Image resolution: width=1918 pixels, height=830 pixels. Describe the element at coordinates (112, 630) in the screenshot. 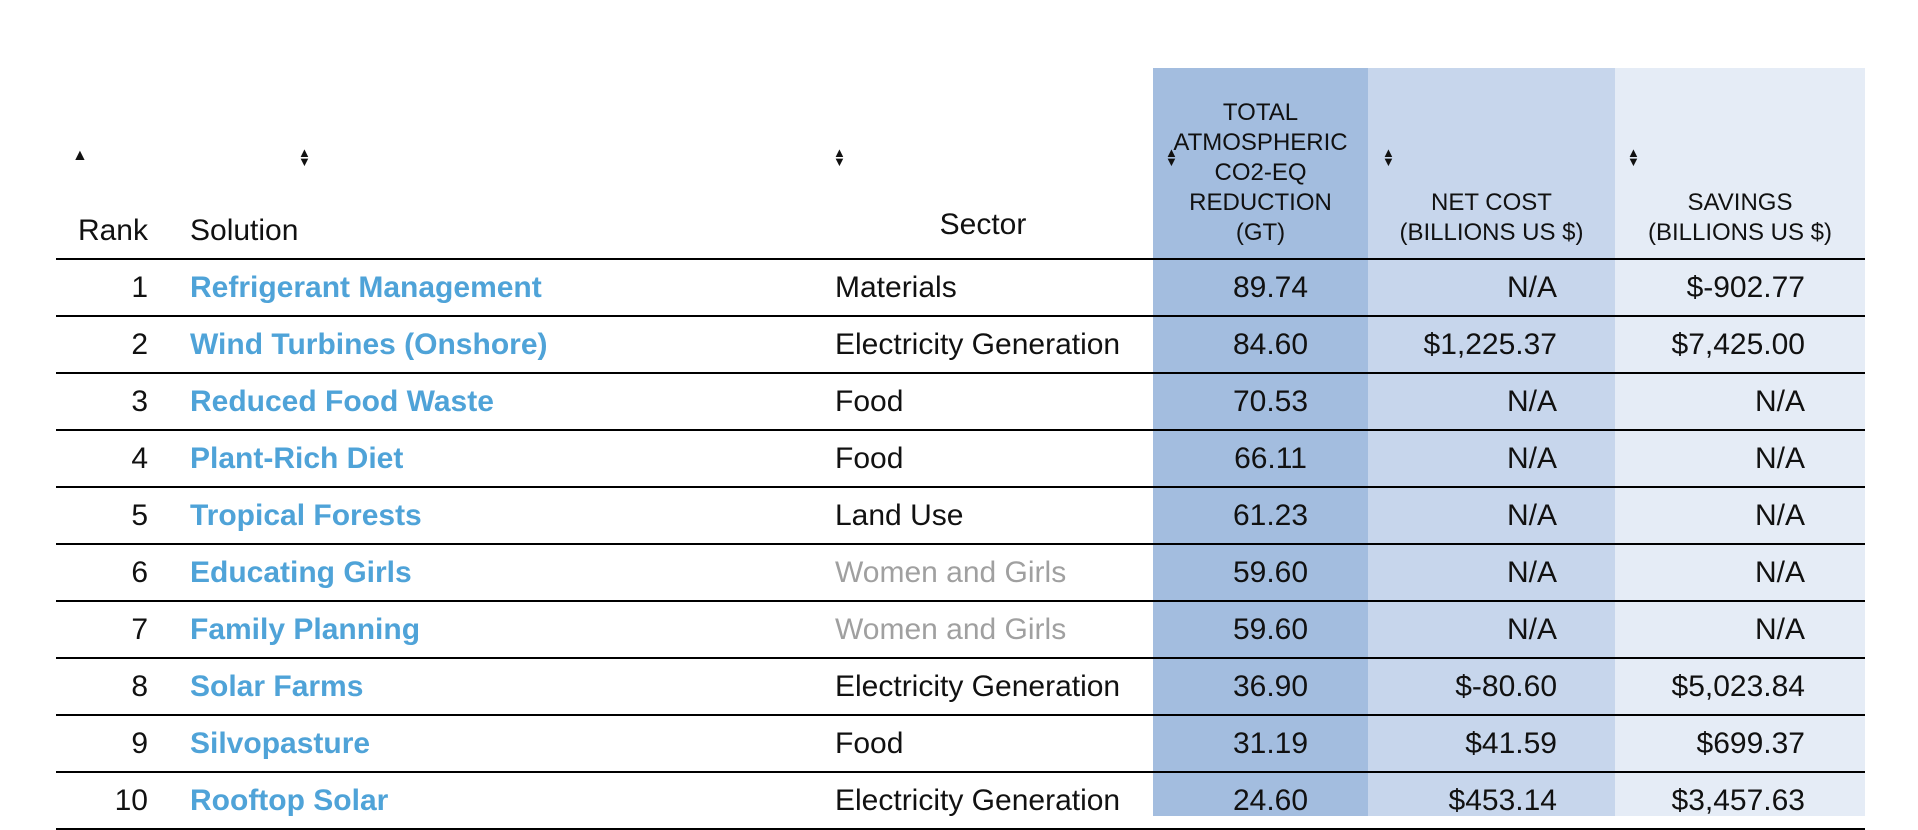

I see `rank-cell: 7` at that location.